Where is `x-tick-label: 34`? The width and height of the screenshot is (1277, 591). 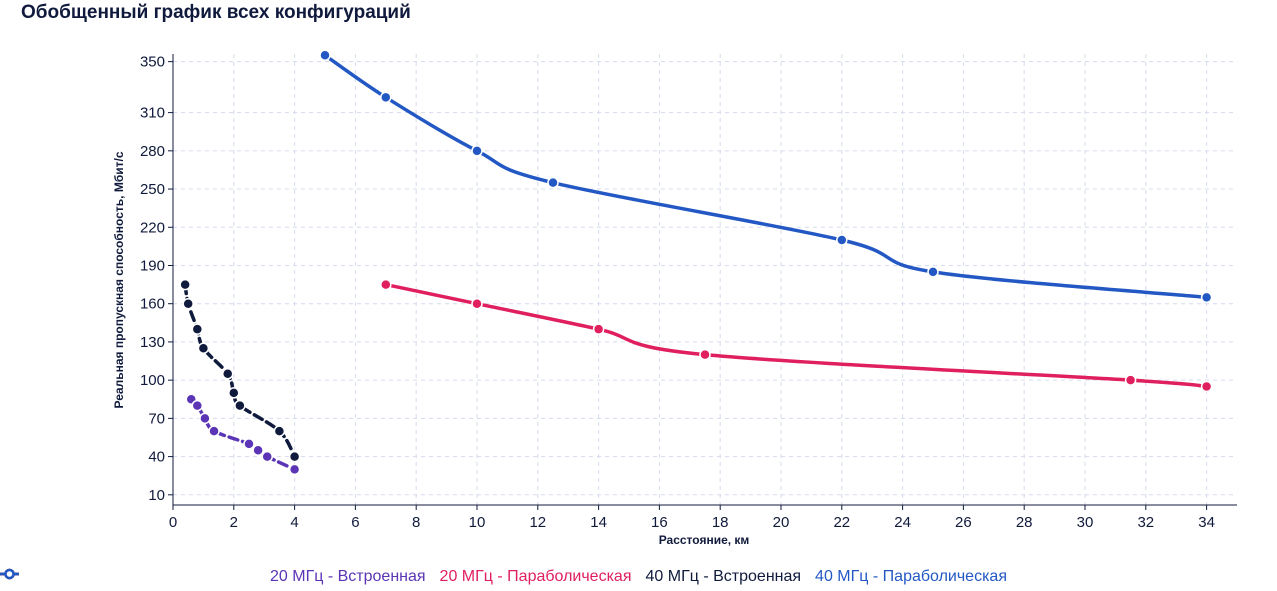
x-tick-label: 34 is located at coordinates (1206, 522).